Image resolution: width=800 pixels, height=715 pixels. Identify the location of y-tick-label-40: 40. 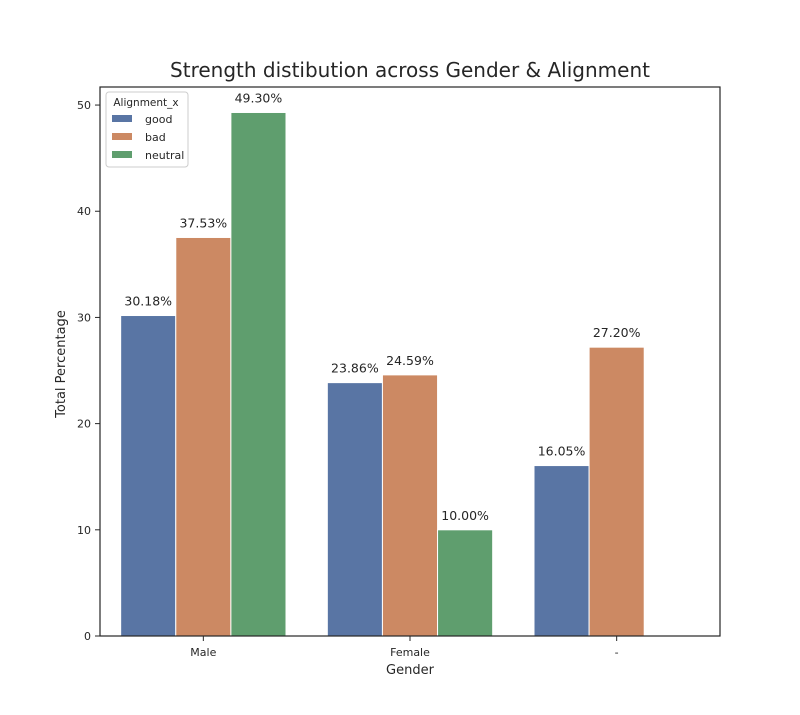
(84, 211).